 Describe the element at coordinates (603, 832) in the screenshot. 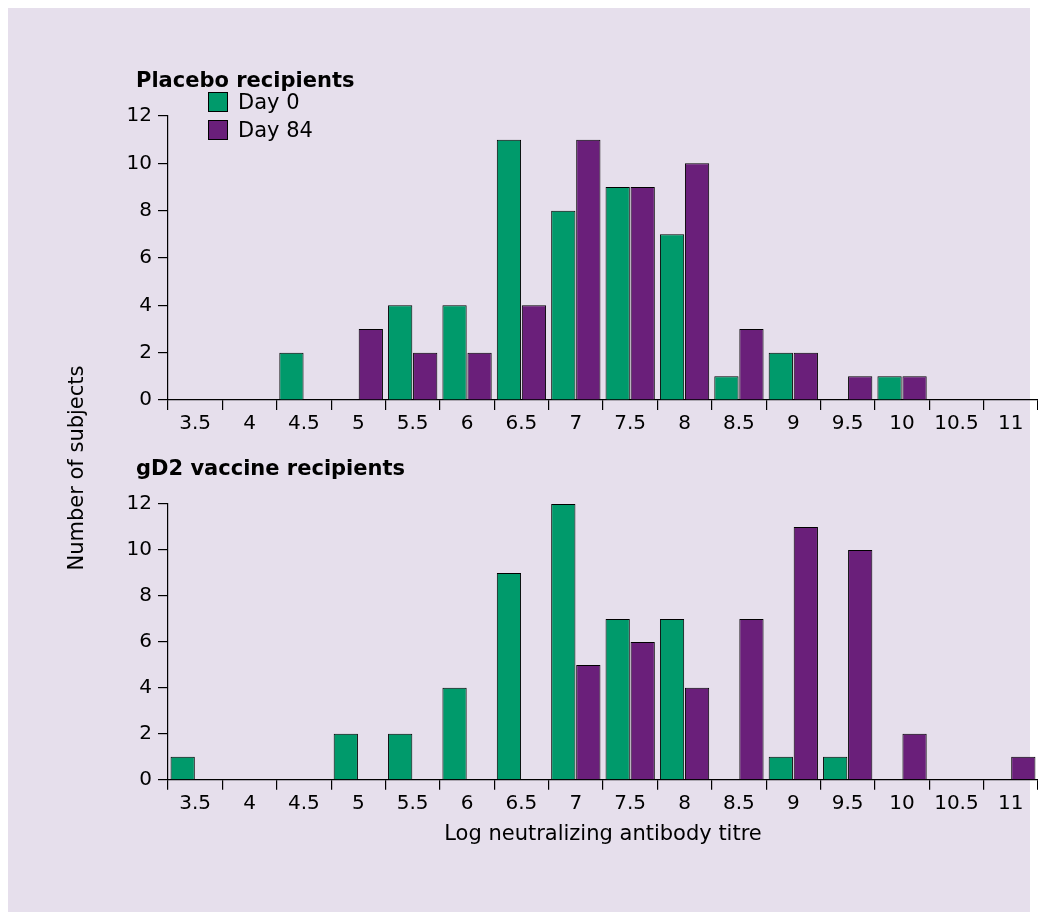

I see `x-axis-title: Log neutralizing antibody titre` at that location.